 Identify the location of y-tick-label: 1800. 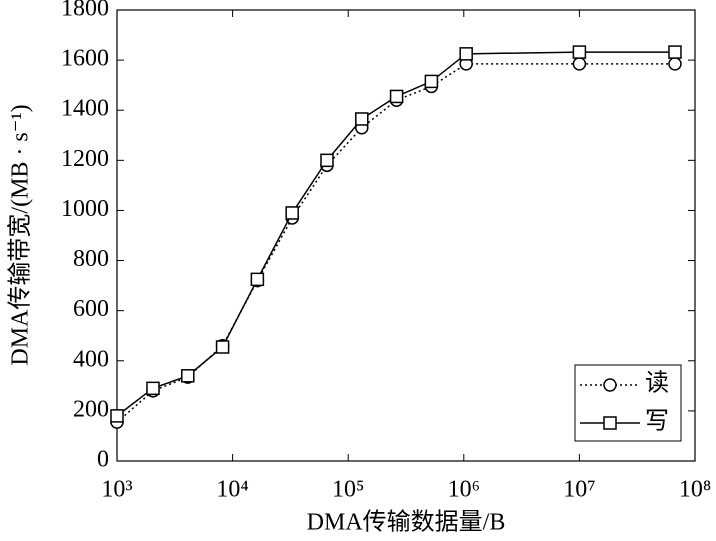
(85, 11).